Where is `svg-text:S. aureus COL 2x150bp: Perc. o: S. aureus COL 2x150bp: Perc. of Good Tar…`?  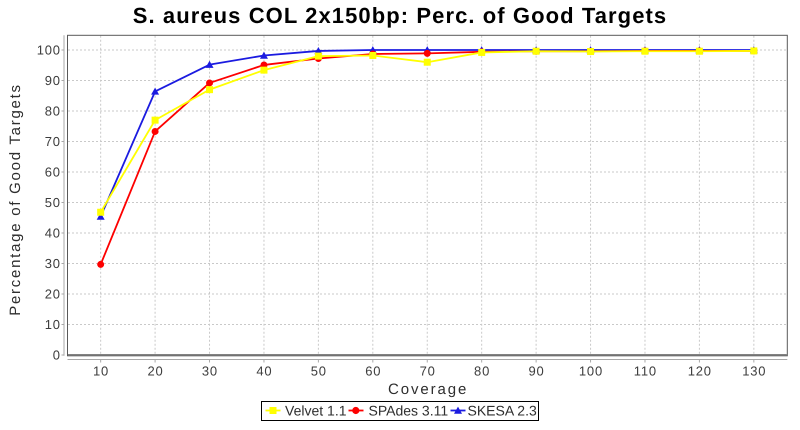 svg-text:S. aureus COL 2x150bp: Perc. o: S. aureus COL 2x150bp: Perc. of Good Tar… is located at coordinates (400, 15).